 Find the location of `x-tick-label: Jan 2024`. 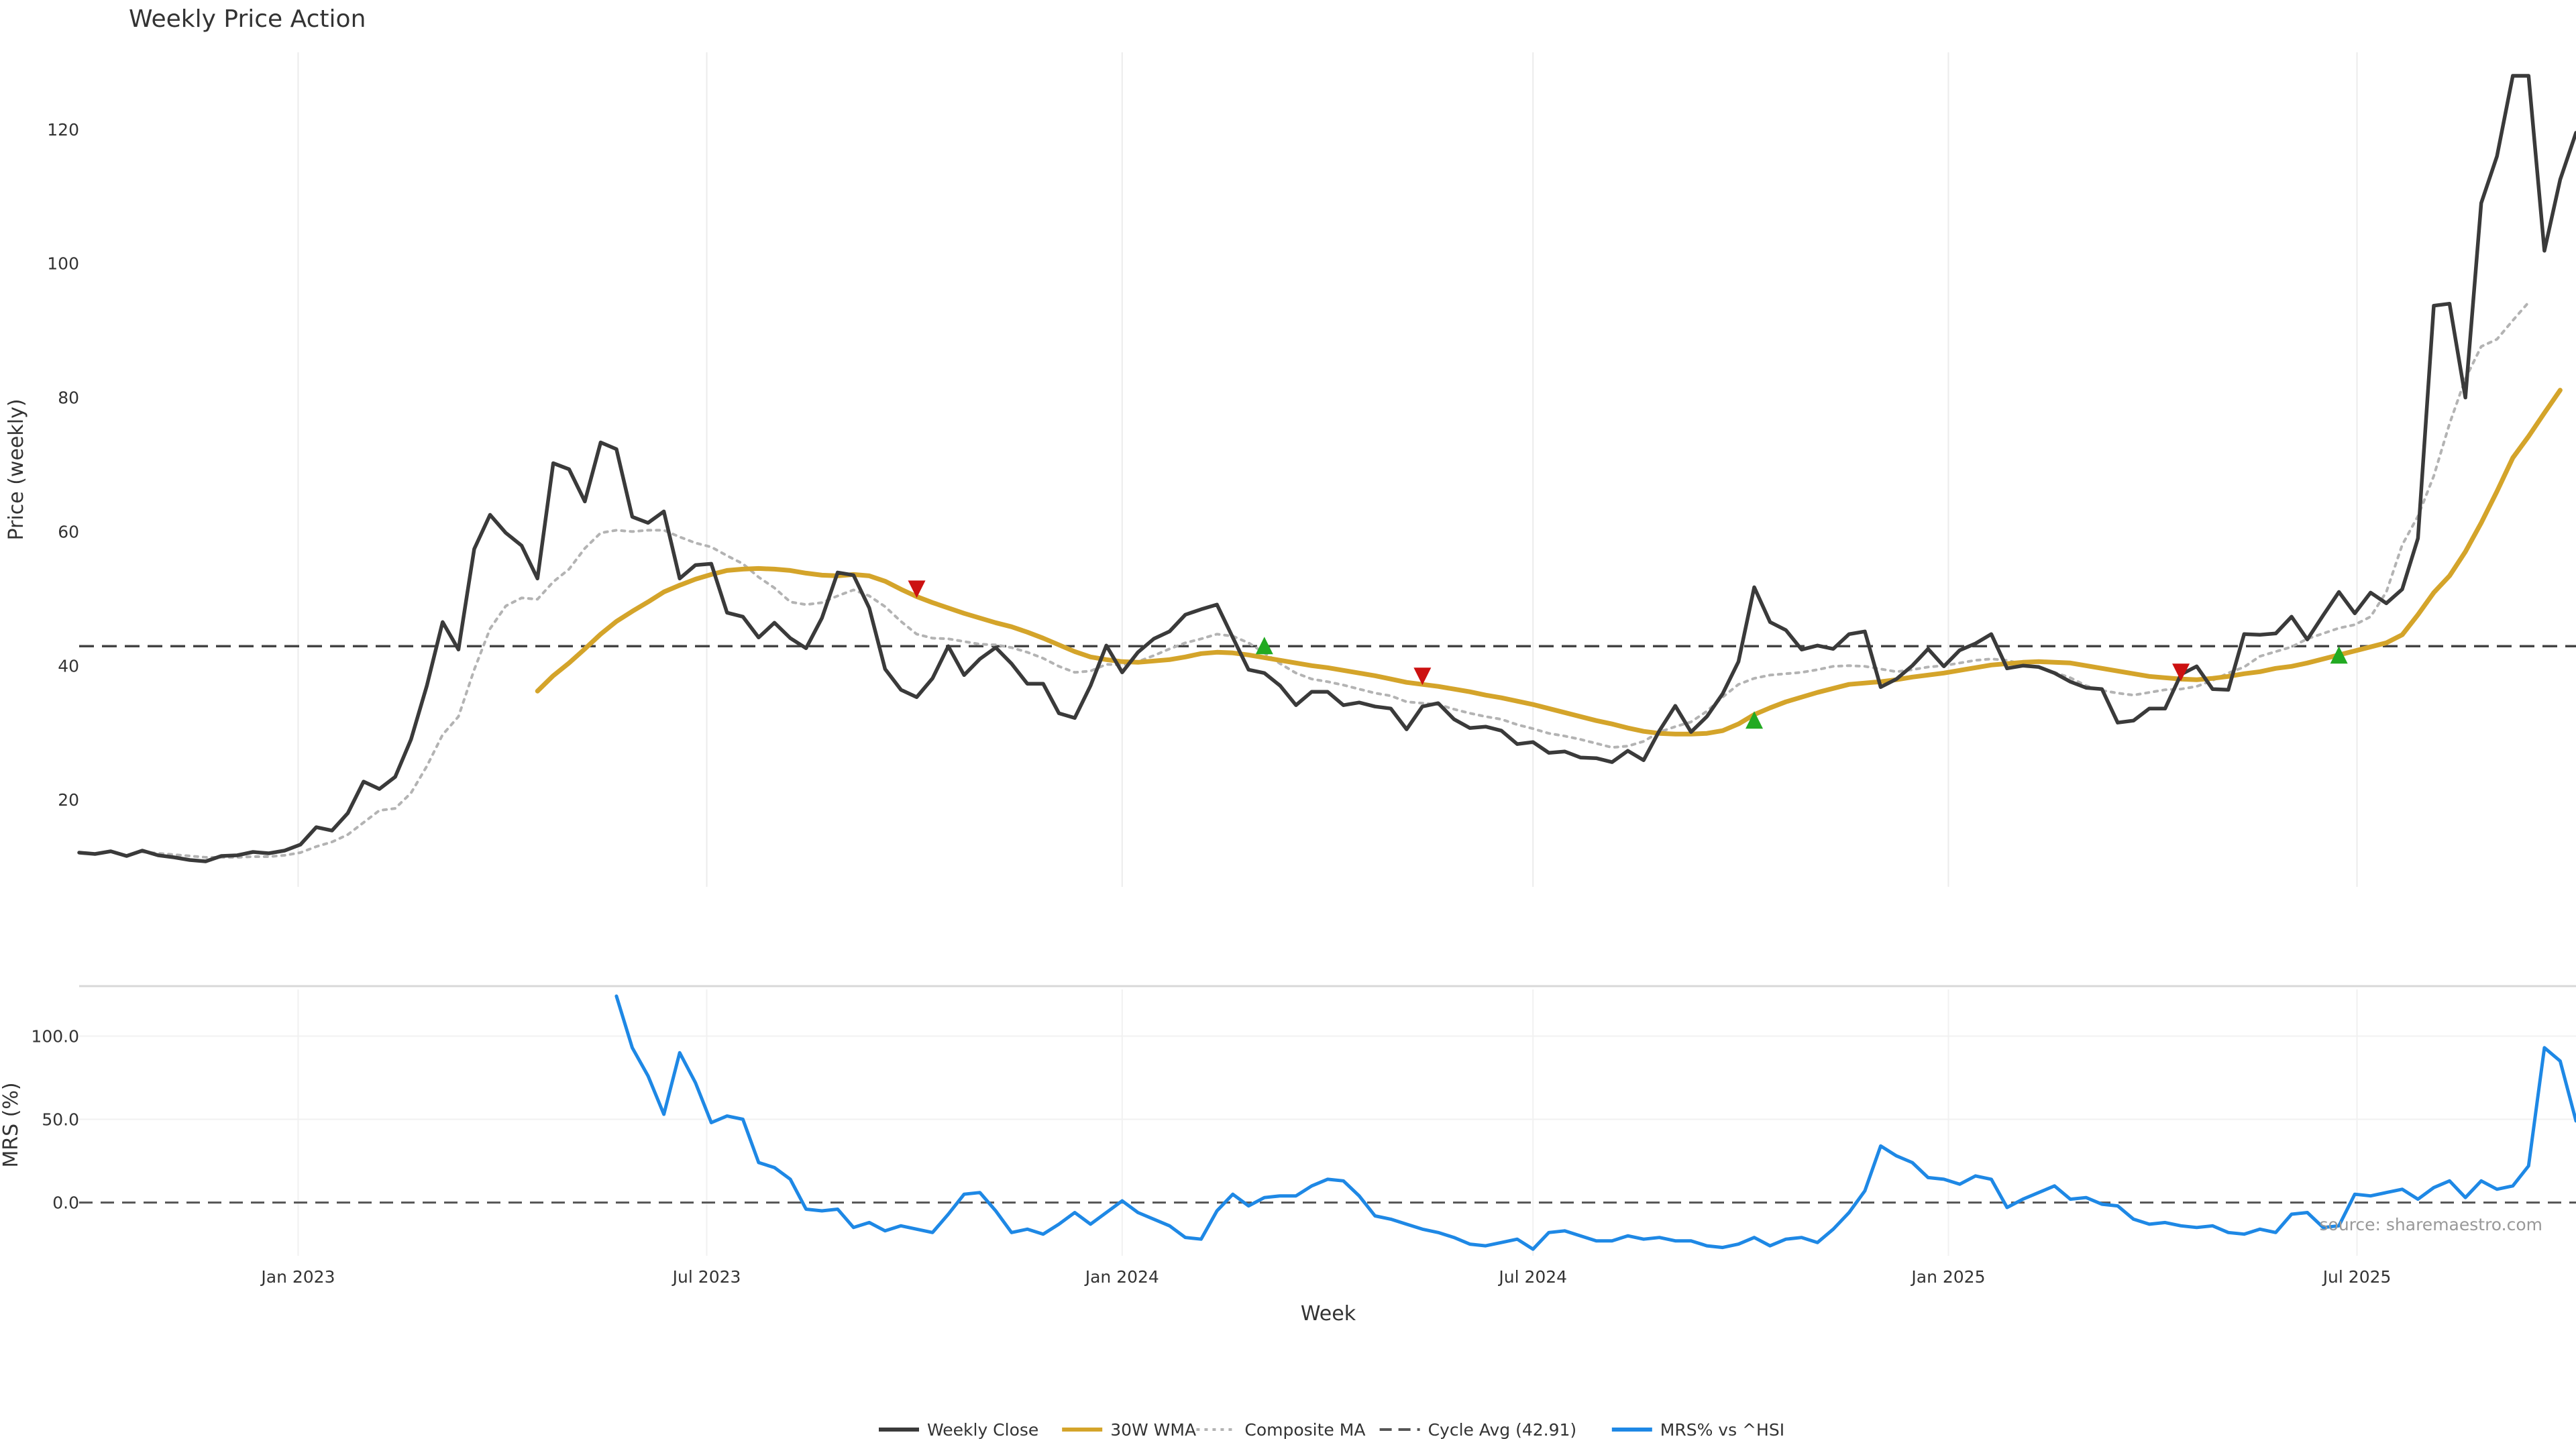

x-tick-label: Jan 2024 is located at coordinates (1121, 1277).